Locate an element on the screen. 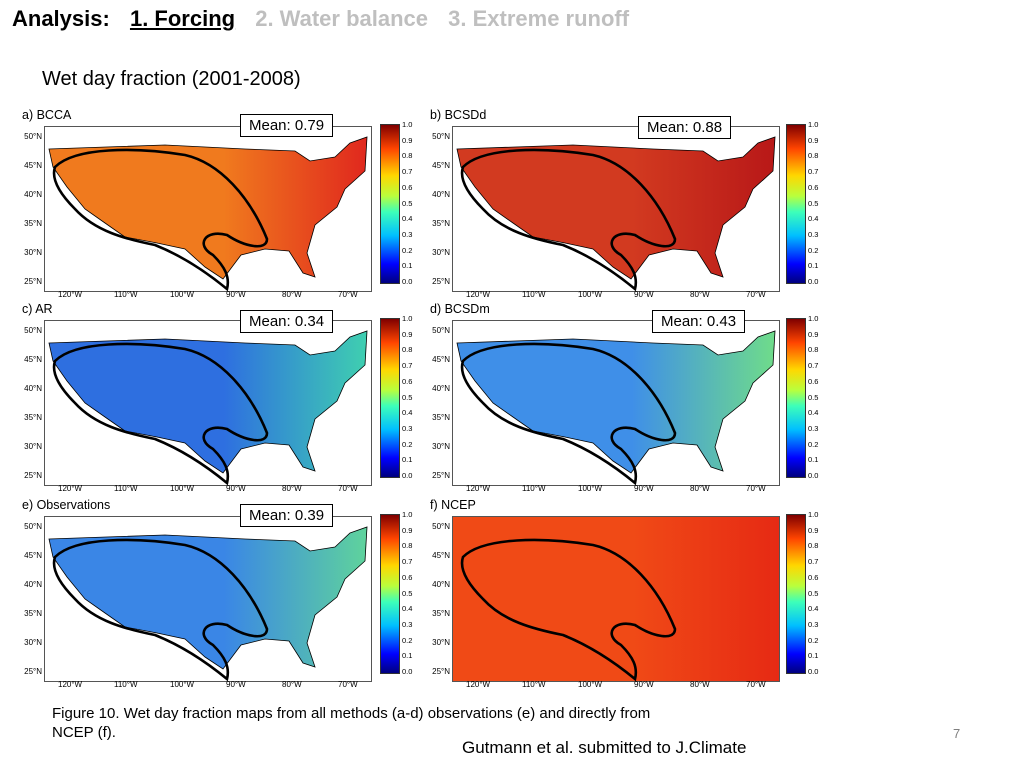 Image resolution: width=1024 pixels, height=768 pixels. header-analysis: Analysis: is located at coordinates (61, 18).